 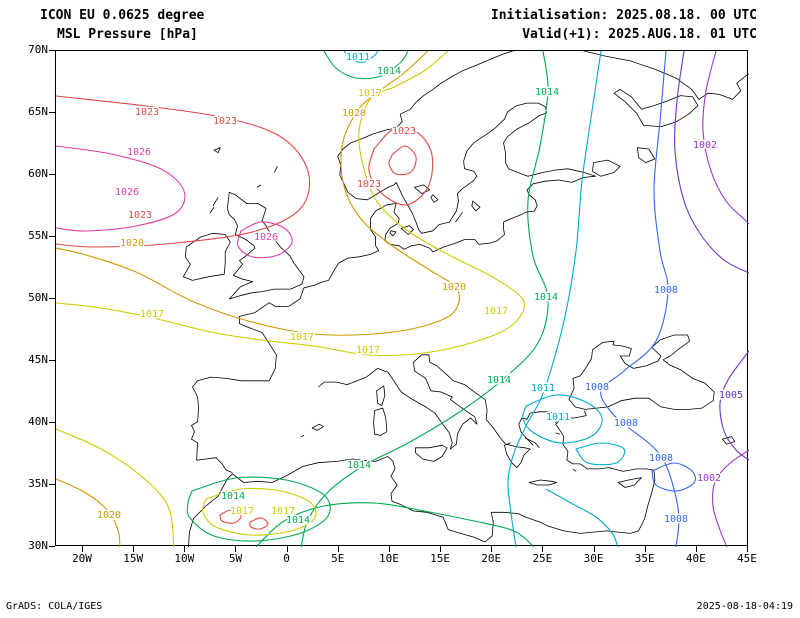 I want to click on coastline-ireland, so click(x=206, y=256).